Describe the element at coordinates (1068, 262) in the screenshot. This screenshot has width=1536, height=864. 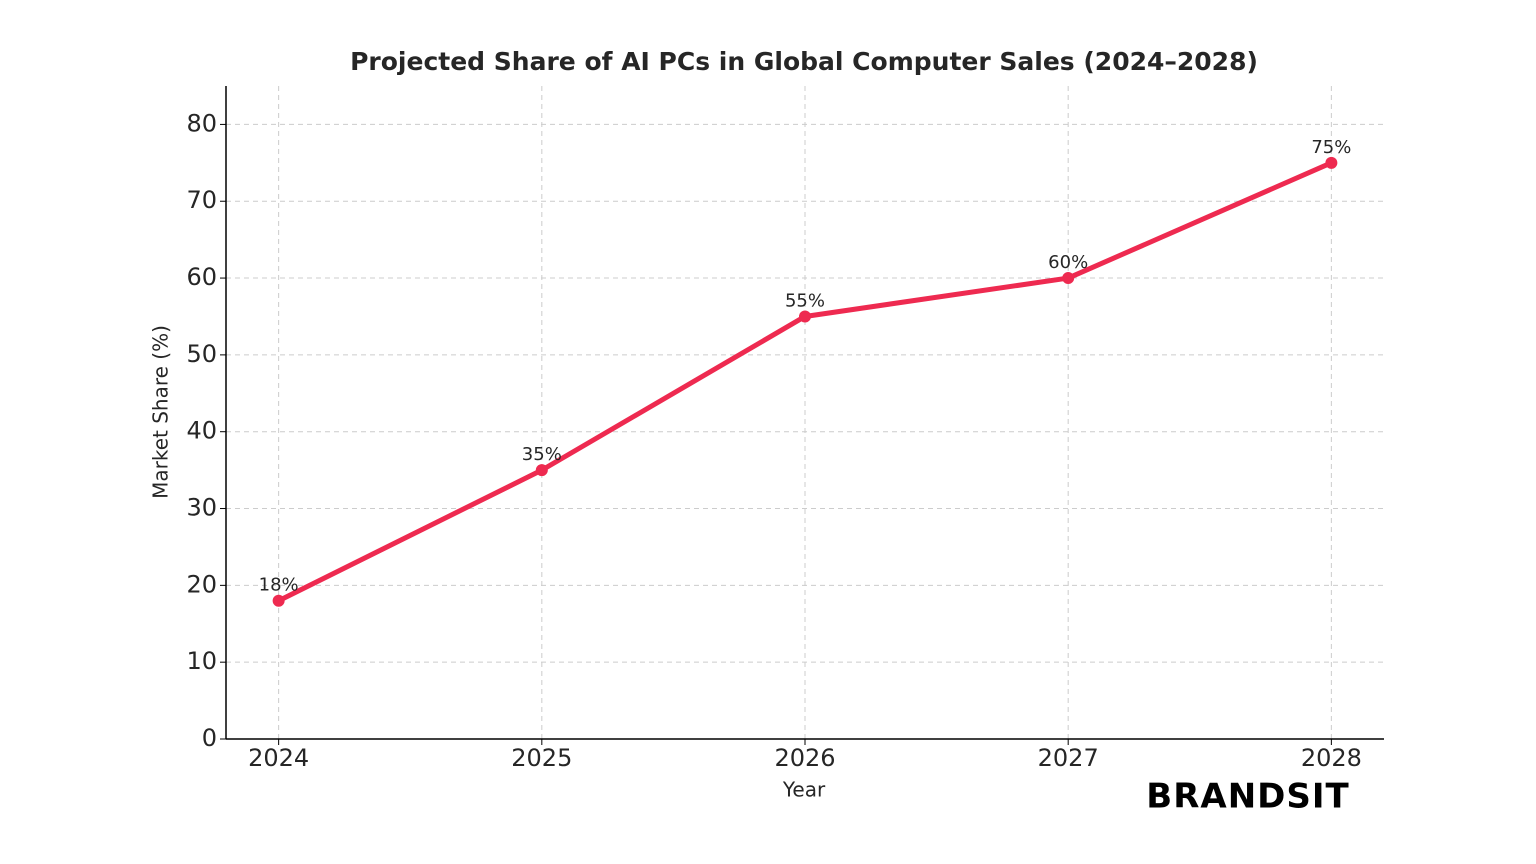
I see `data-label: 60%` at that location.